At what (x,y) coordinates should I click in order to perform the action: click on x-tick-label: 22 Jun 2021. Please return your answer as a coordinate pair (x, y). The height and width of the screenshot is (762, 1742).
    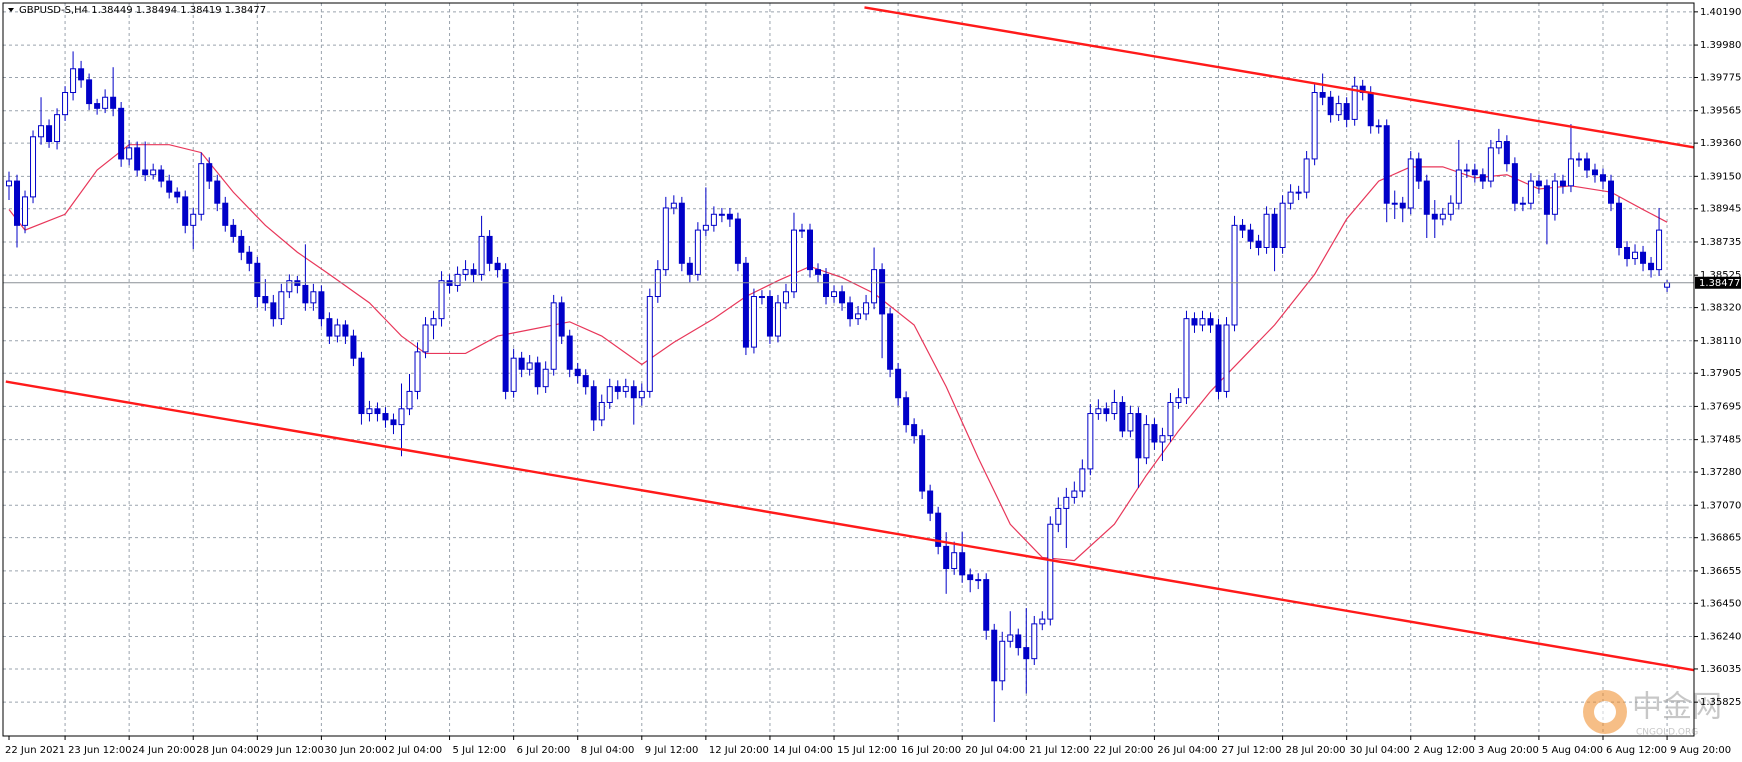
    Looking at the image, I should click on (35, 750).